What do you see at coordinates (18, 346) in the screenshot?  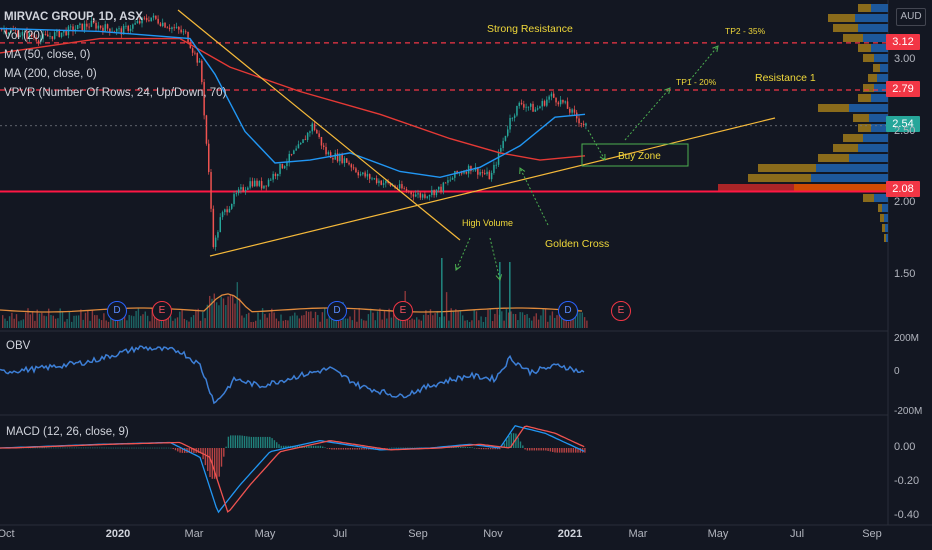 I see `obv-label: OBV` at bounding box center [18, 346].